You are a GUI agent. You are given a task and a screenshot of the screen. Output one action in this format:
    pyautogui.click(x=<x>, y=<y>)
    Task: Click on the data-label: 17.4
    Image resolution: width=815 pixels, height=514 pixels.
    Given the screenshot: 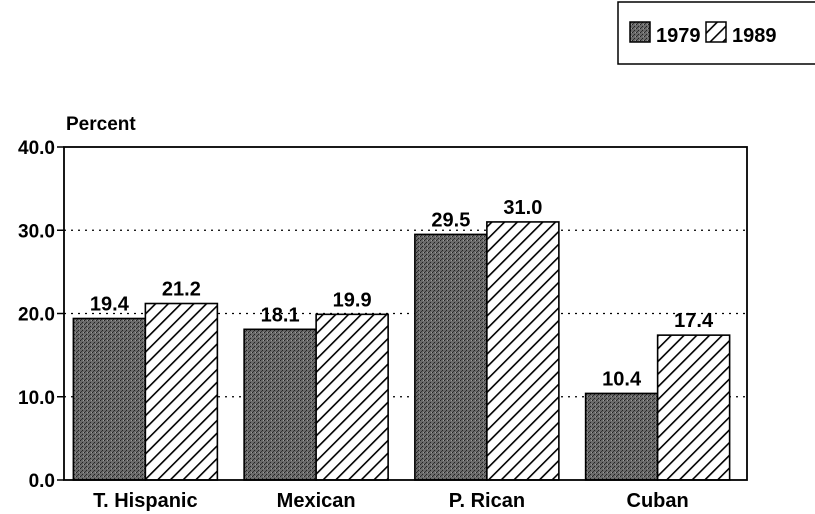 What is the action you would take?
    pyautogui.click(x=694, y=321)
    